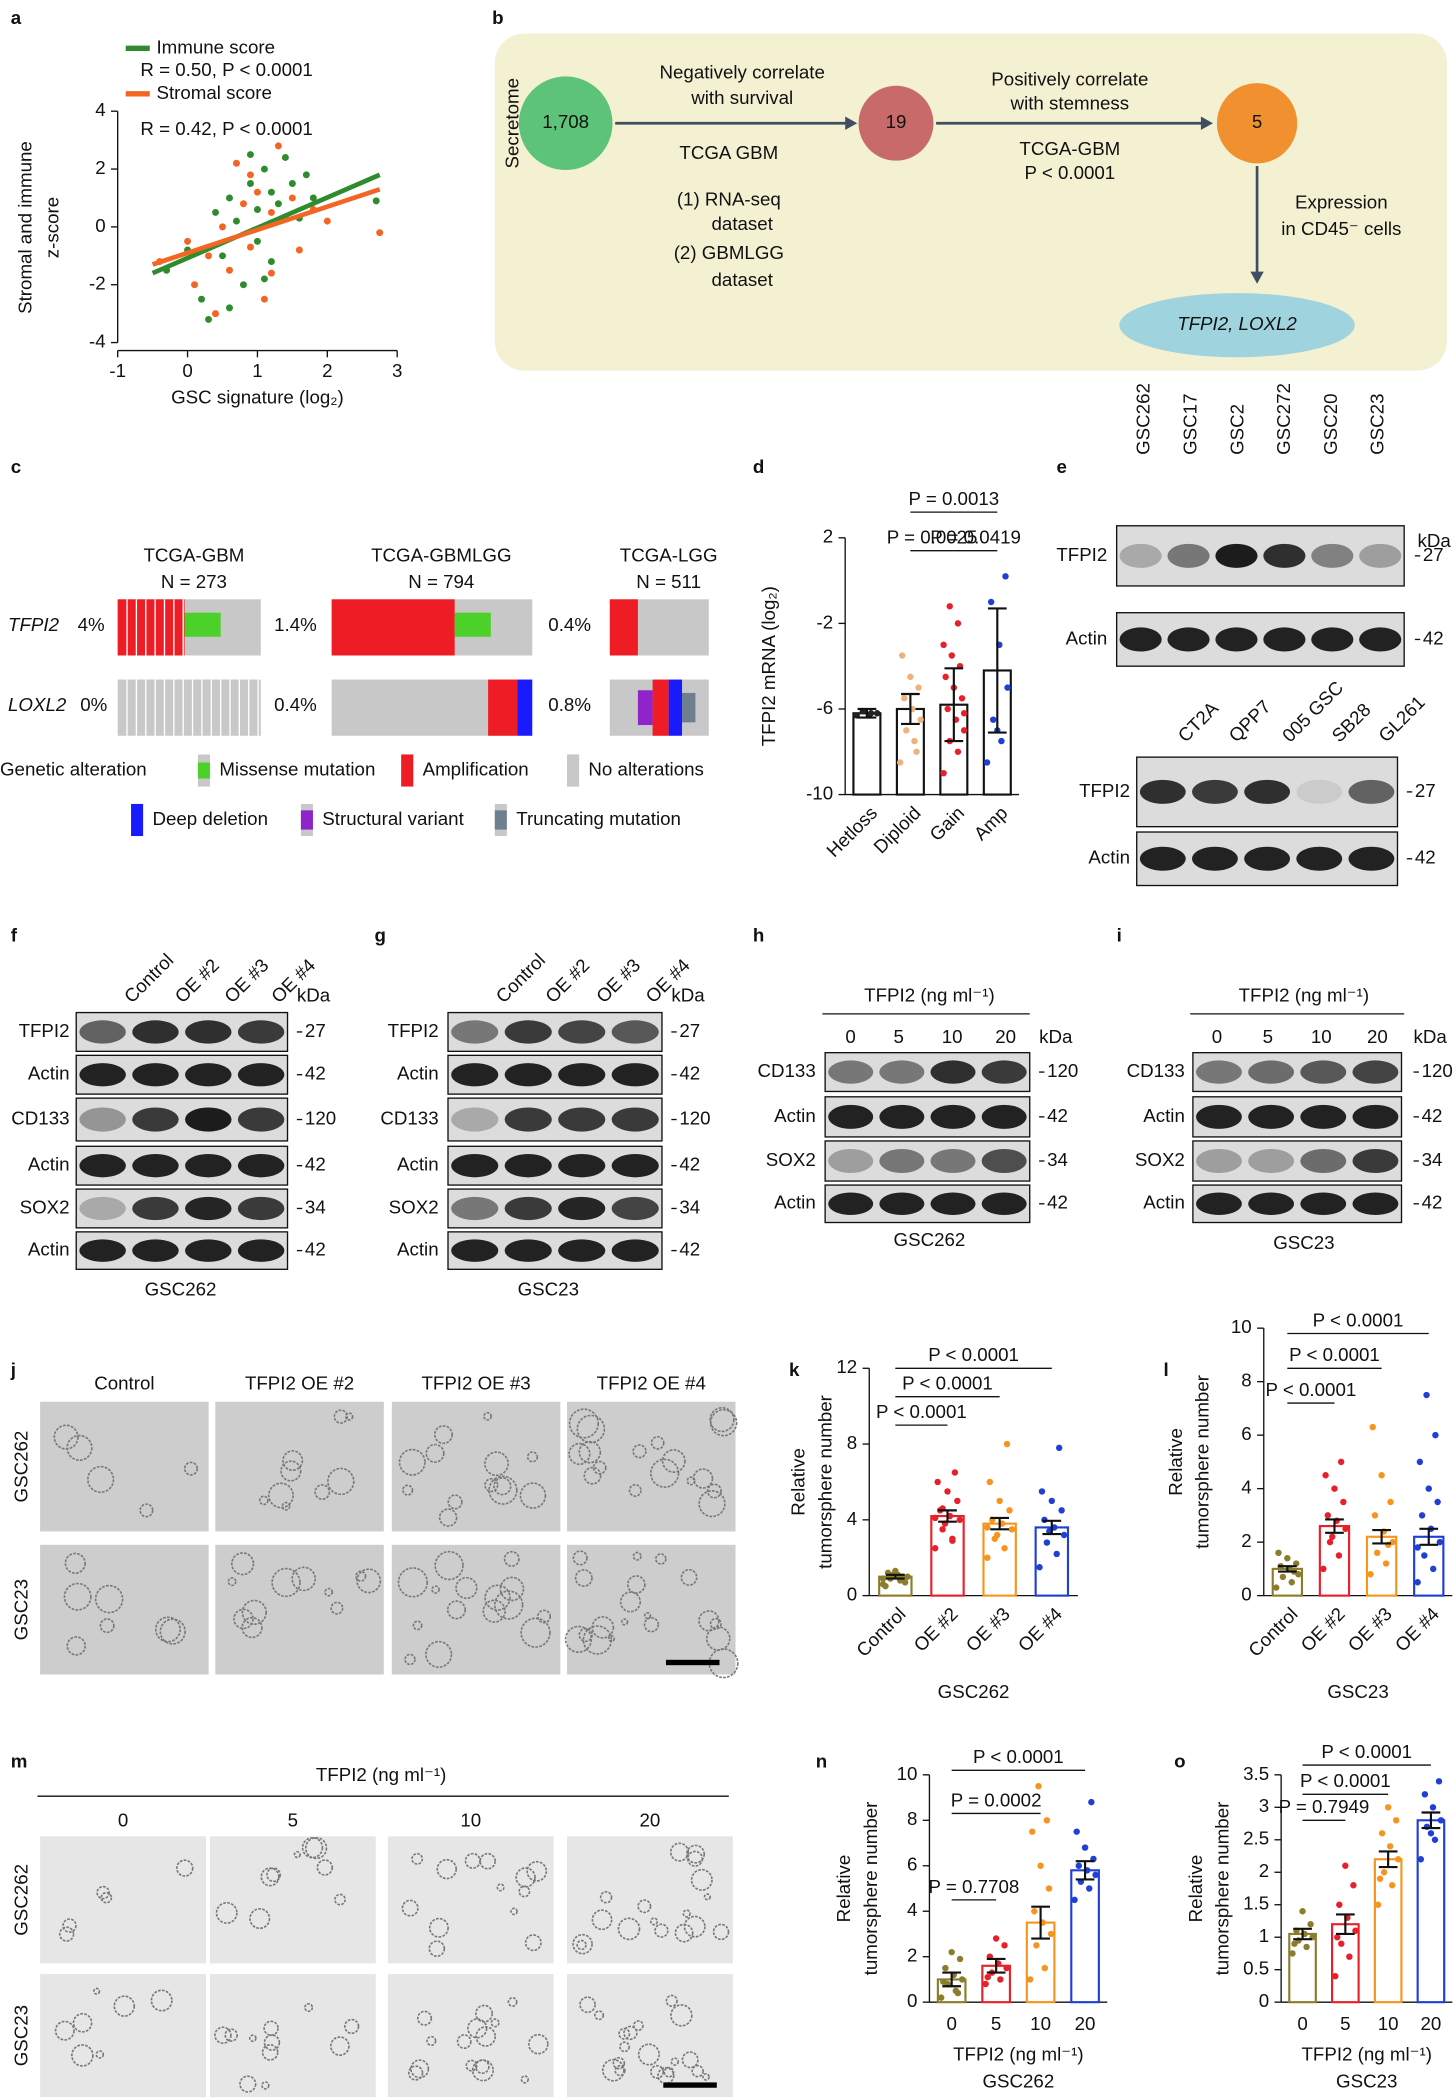 This screenshot has width=1455, height=2100. Describe the element at coordinates (1062, 1070) in the screenshot. I see `size-label: 120` at that location.